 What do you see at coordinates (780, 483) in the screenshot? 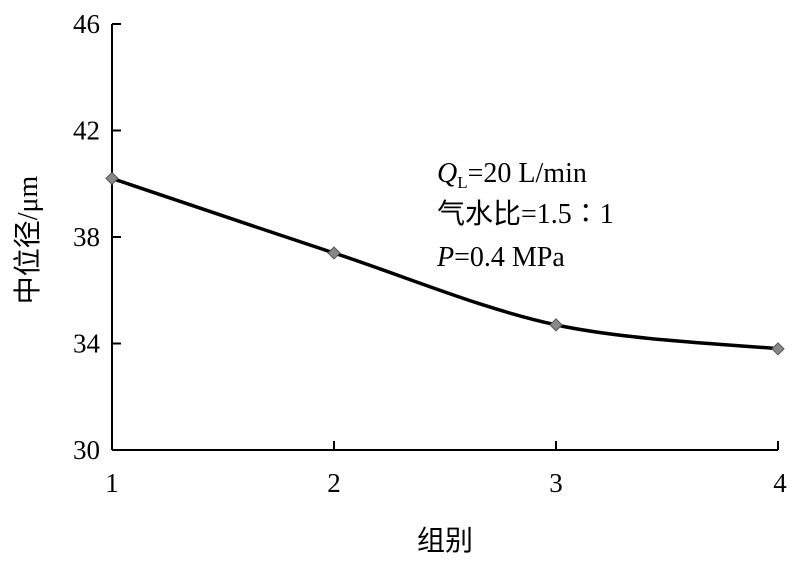
I see `x-tick-label: 4` at bounding box center [780, 483].